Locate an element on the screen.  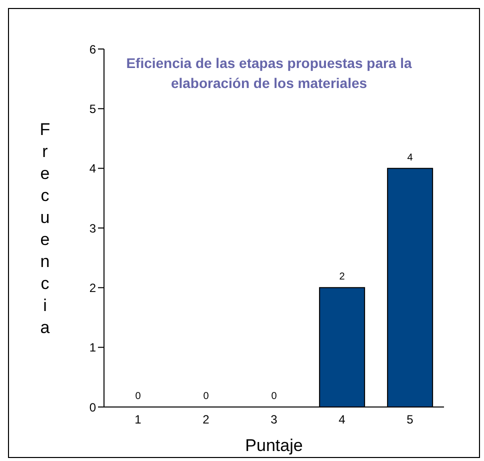
x-axis-title: Puntaje is located at coordinates (274, 445).